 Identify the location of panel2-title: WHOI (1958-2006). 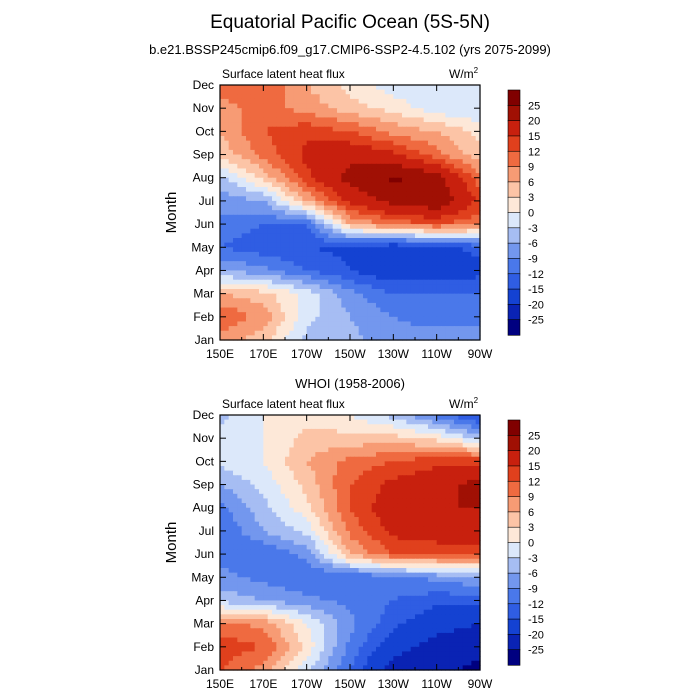
(350, 383).